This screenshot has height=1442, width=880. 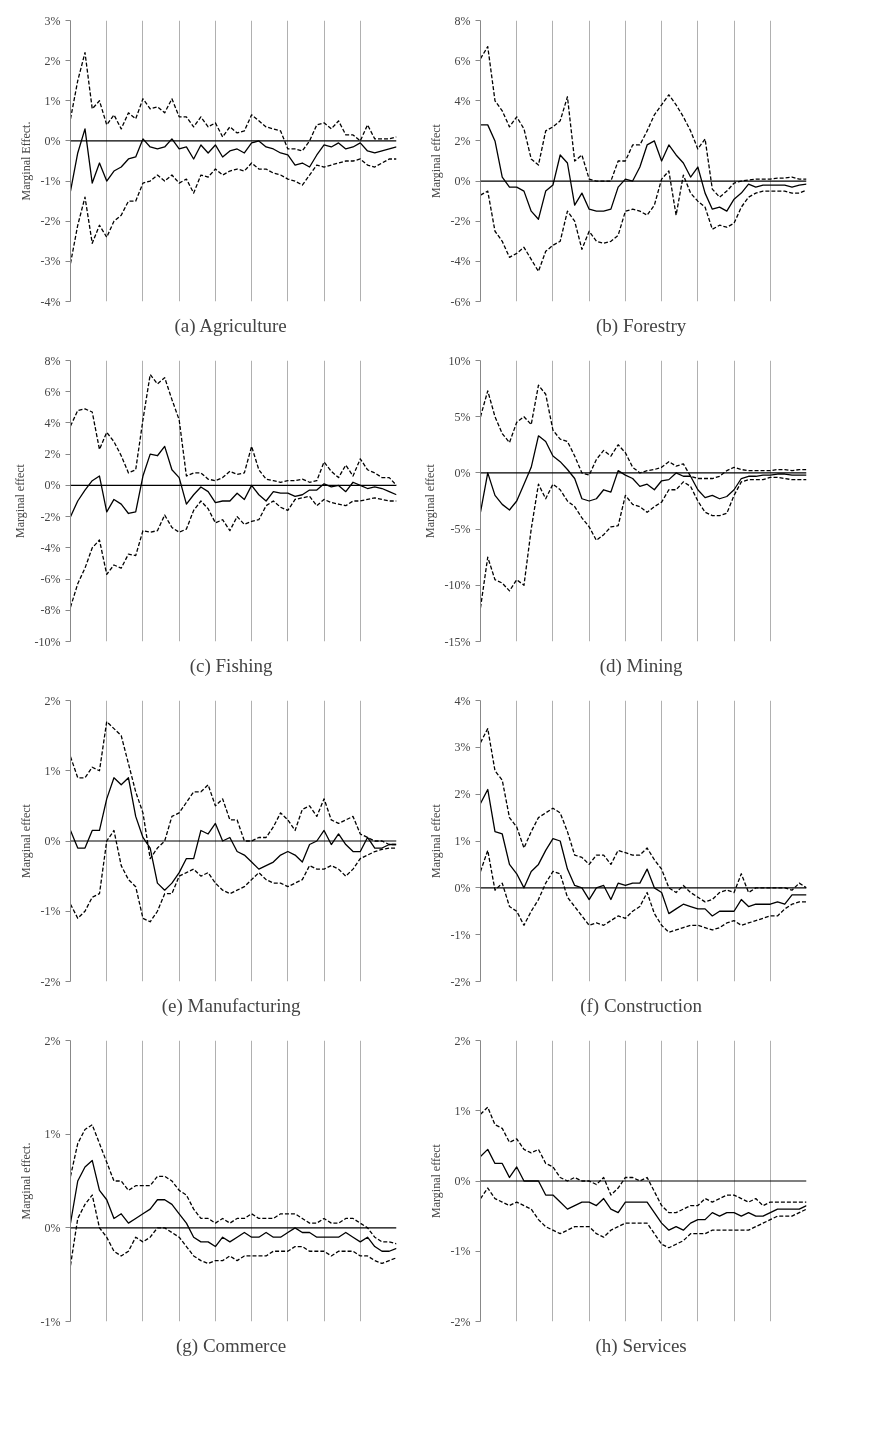 I want to click on y-tick-label: -8%, so click(x=50, y=610).